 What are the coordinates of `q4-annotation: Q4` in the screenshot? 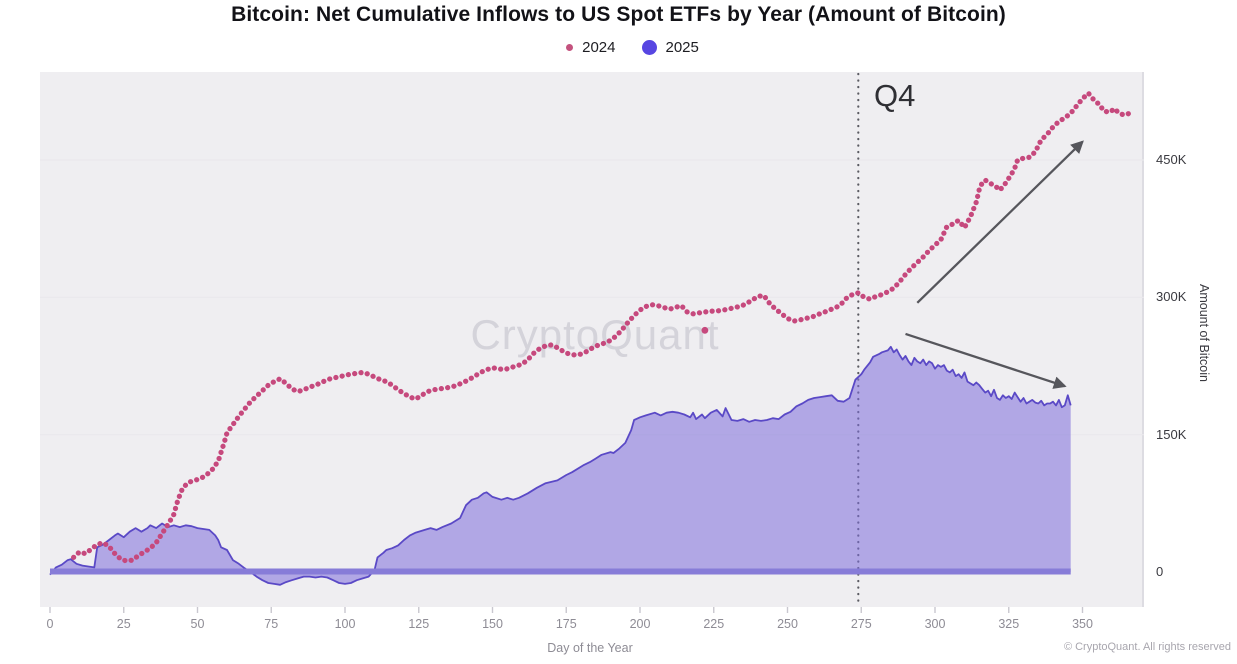 It's located at (895, 95).